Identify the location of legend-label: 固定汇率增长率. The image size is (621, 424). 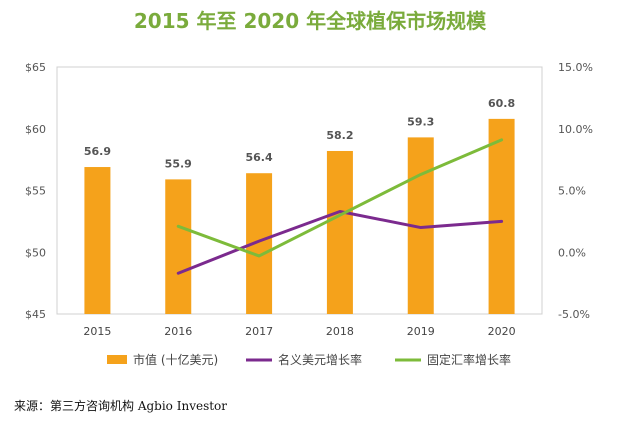
(469, 359).